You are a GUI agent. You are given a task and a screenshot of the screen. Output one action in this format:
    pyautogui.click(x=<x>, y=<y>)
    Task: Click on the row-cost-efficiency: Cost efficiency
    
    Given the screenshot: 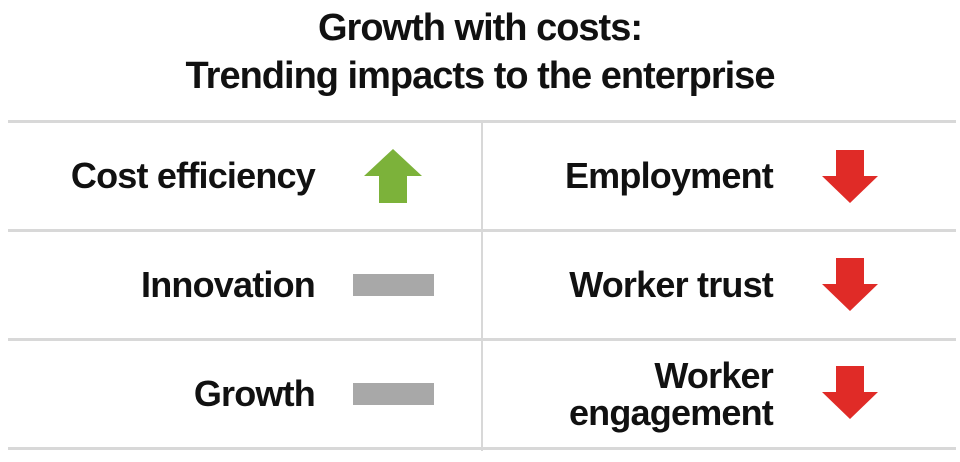 What is the action you would take?
    pyautogui.click(x=168, y=176)
    